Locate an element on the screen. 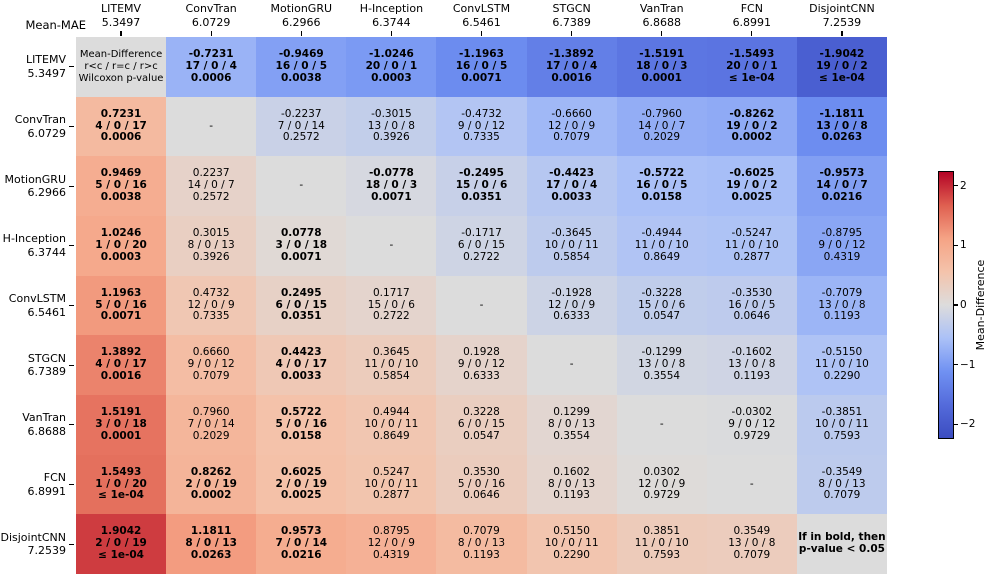 This screenshot has width=996, height=583. cell-mean-difference: 0.4944 is located at coordinates (391, 412).